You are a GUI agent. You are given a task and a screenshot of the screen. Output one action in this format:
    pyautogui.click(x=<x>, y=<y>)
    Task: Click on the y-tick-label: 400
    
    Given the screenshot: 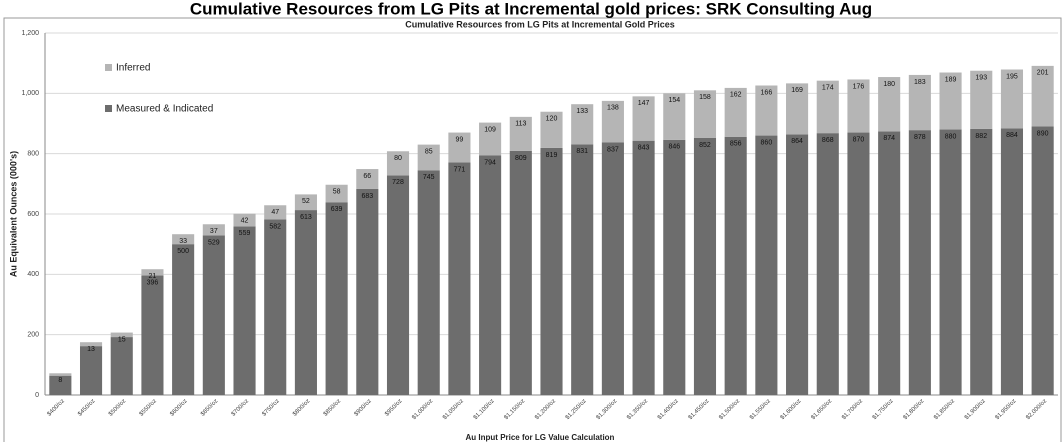 What is the action you would take?
    pyautogui.click(x=33, y=274)
    